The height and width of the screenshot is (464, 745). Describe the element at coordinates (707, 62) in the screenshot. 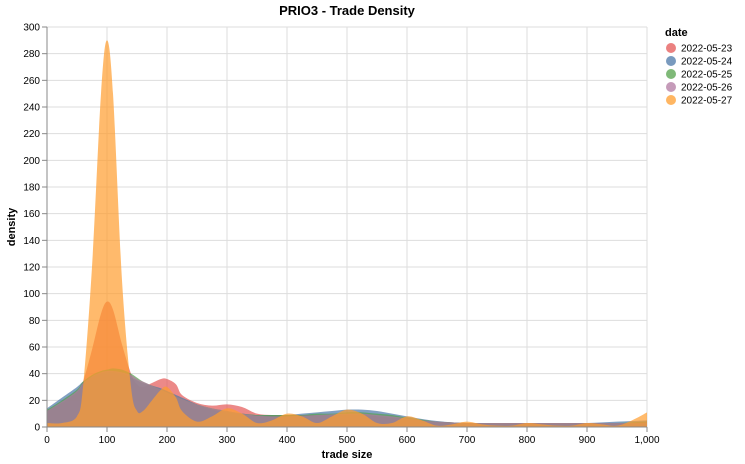

I see `legend-label: 2022-05-24` at that location.